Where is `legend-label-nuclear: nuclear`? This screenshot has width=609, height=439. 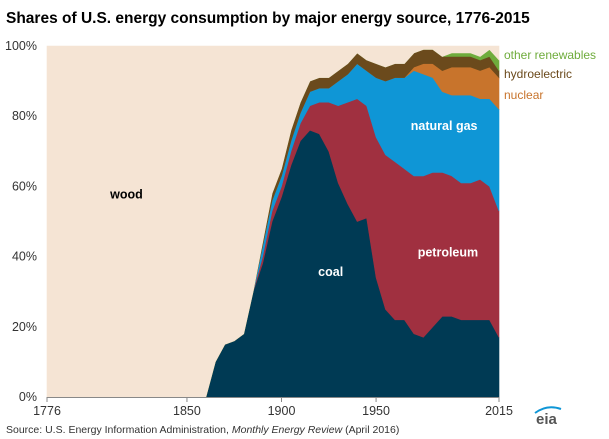
legend-label-nuclear: nuclear is located at coordinates (523, 95).